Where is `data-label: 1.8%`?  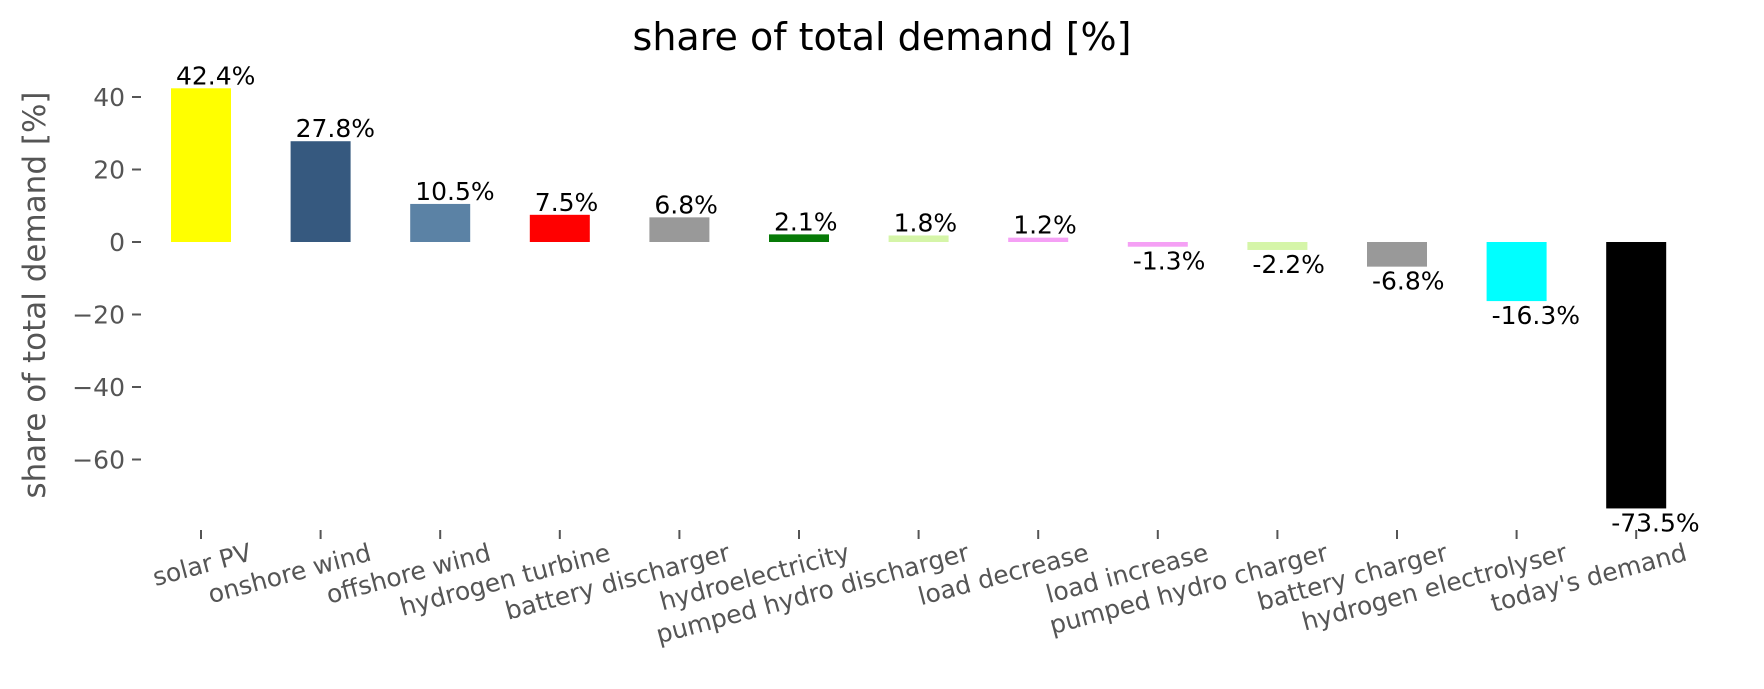 data-label: 1.8% is located at coordinates (926, 222).